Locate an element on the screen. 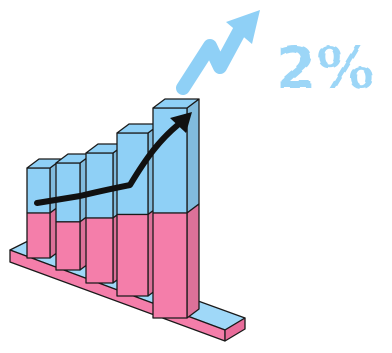 The height and width of the screenshot is (353, 392). trend-up-arrow-icon is located at coordinates (113, 159).